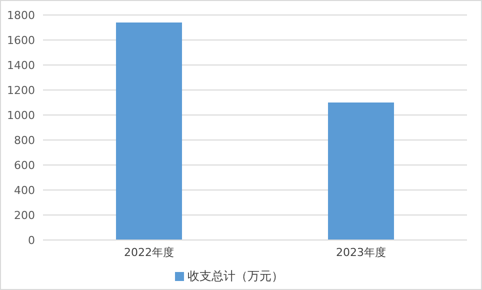  Describe the element at coordinates (149, 252) in the screenshot. I see `x-tick-label: 2022年度` at that location.